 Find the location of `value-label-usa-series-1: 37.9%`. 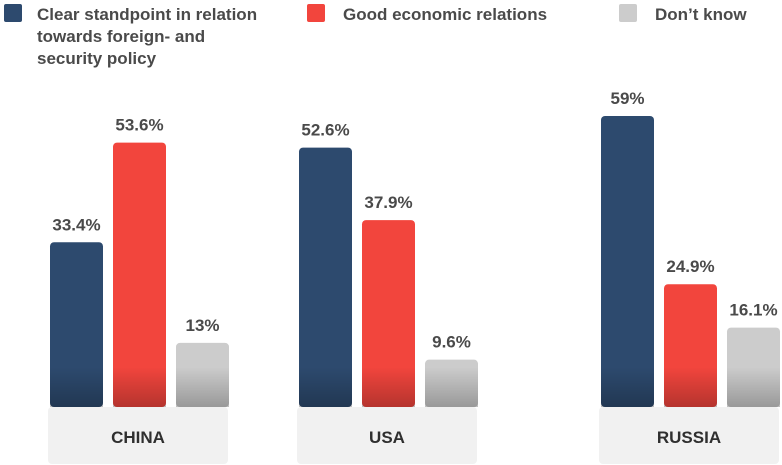

value-label-usa-series-1: 37.9% is located at coordinates (388, 202).